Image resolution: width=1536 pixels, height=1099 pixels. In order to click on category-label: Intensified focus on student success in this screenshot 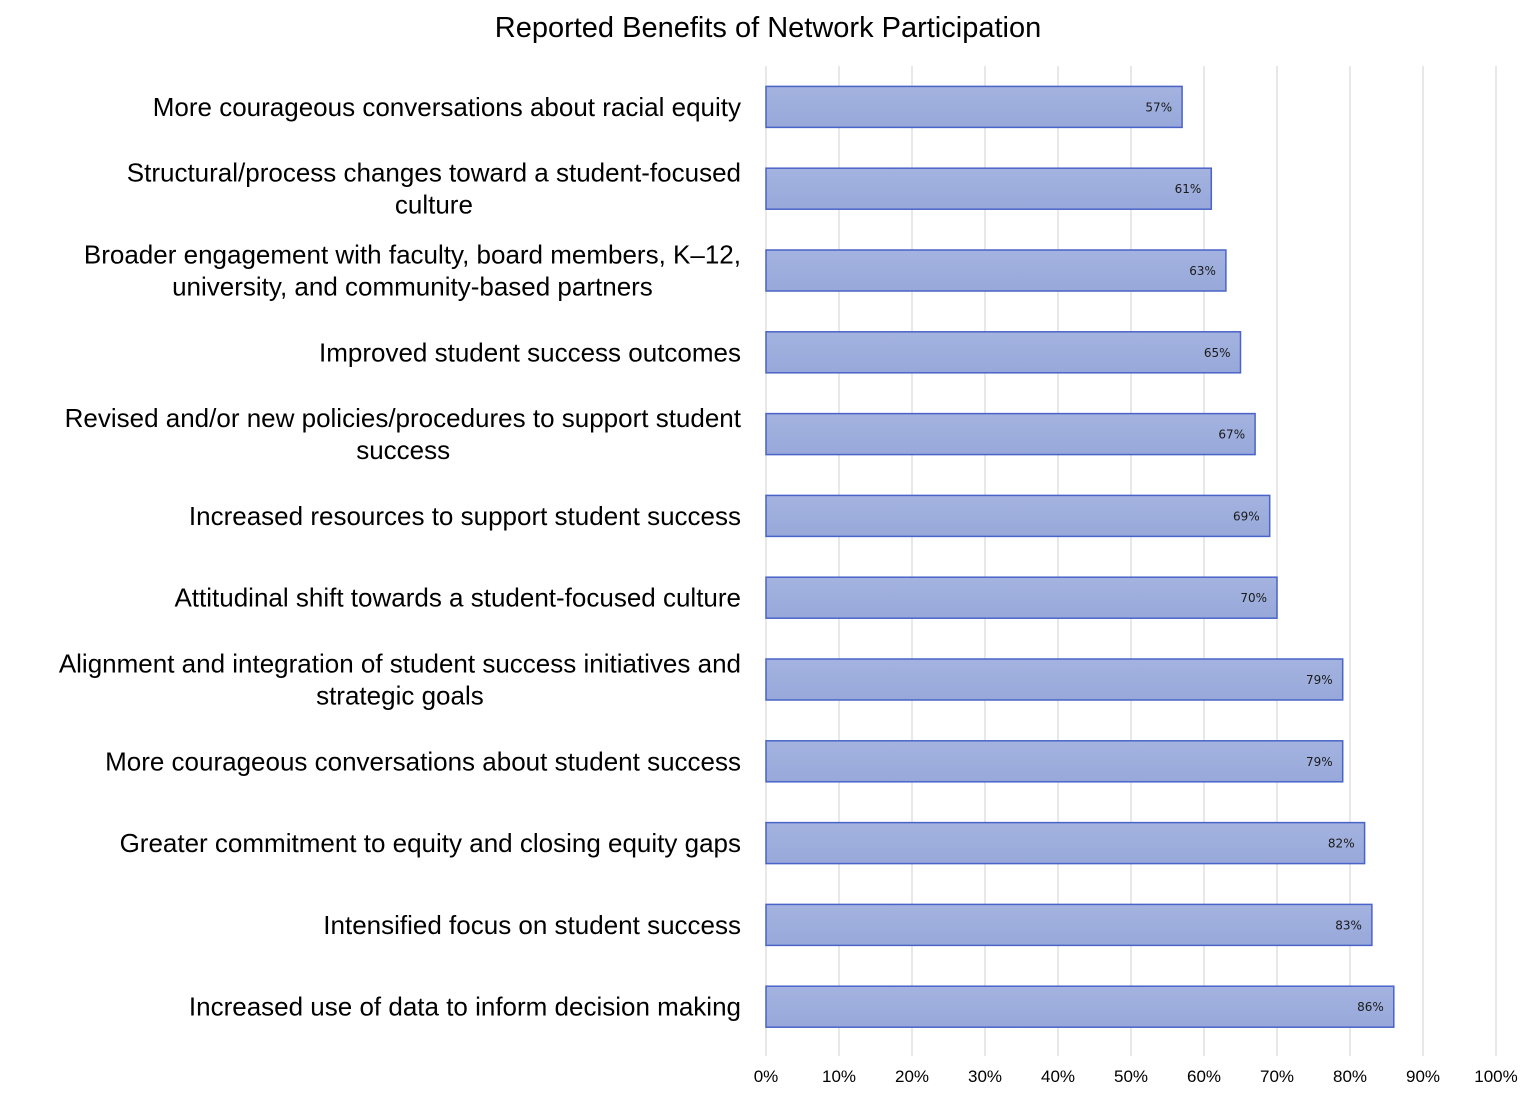, I will do `click(532, 925)`.